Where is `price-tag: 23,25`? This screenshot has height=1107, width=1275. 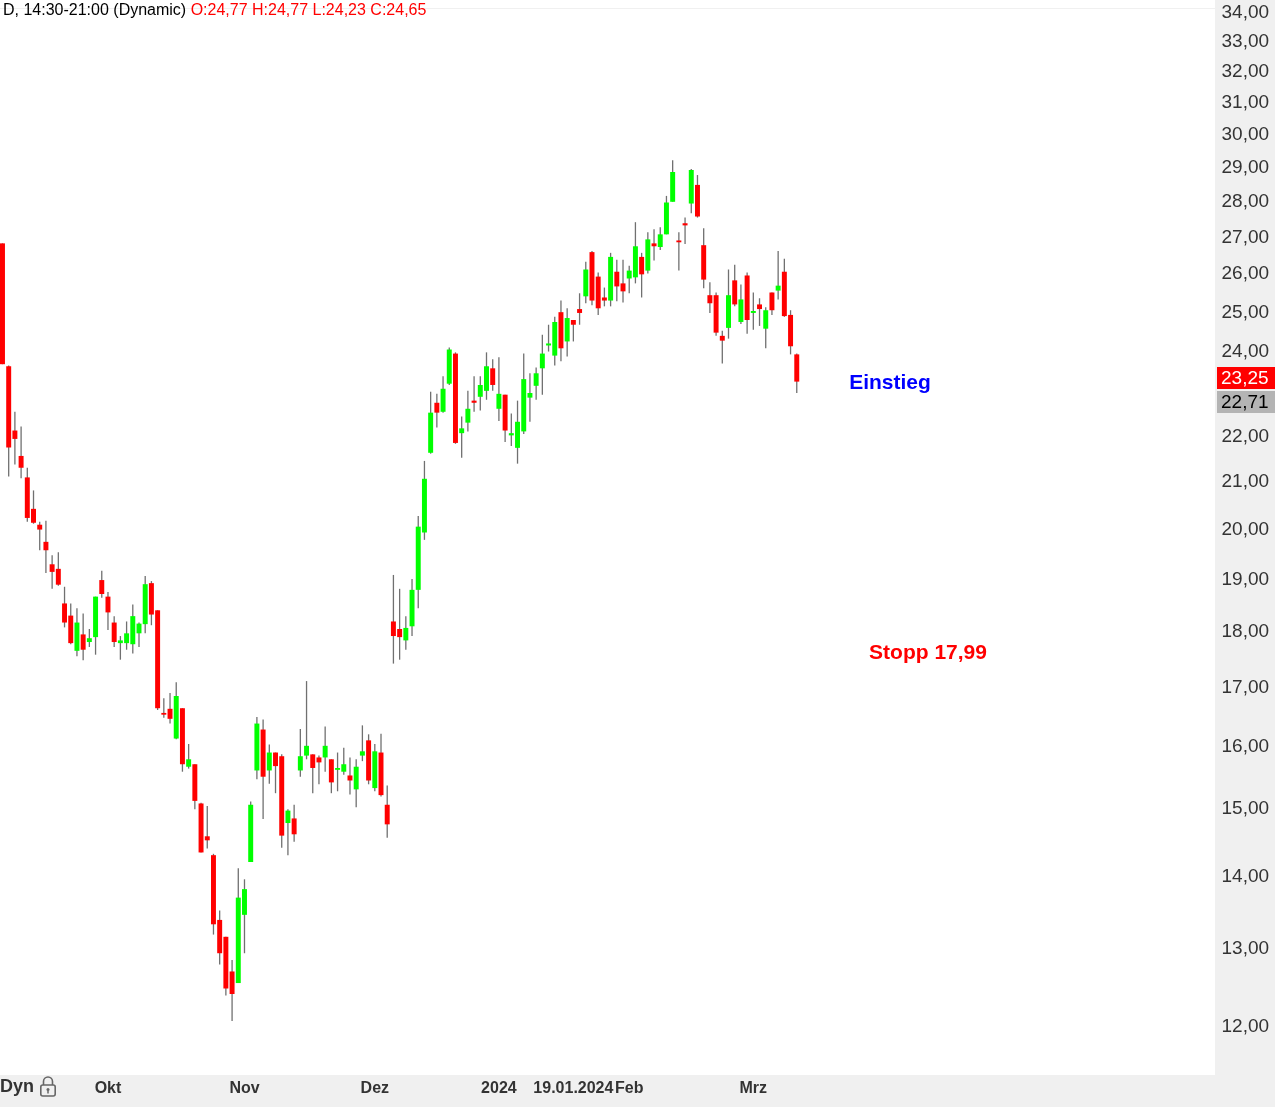 price-tag: 23,25 is located at coordinates (1246, 378).